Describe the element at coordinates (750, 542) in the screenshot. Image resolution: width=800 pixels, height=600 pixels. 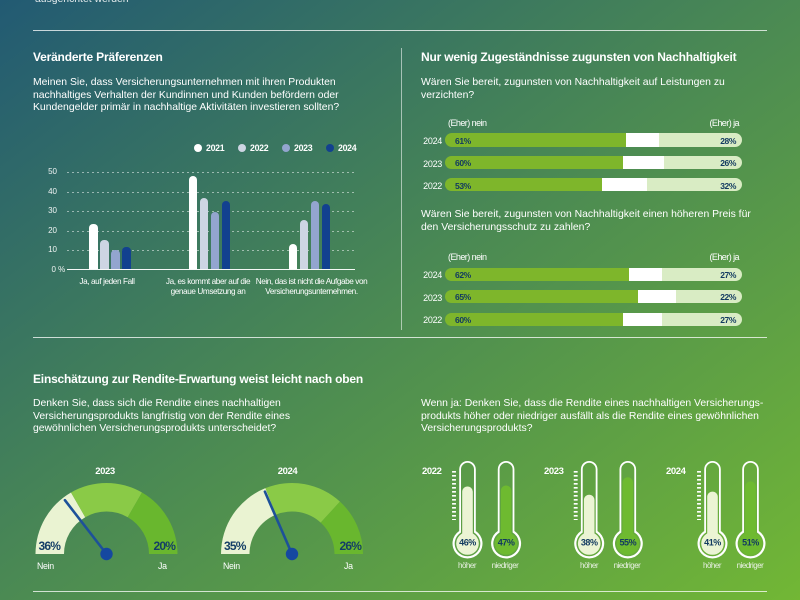
I see `svg-text: 51%` at that location.